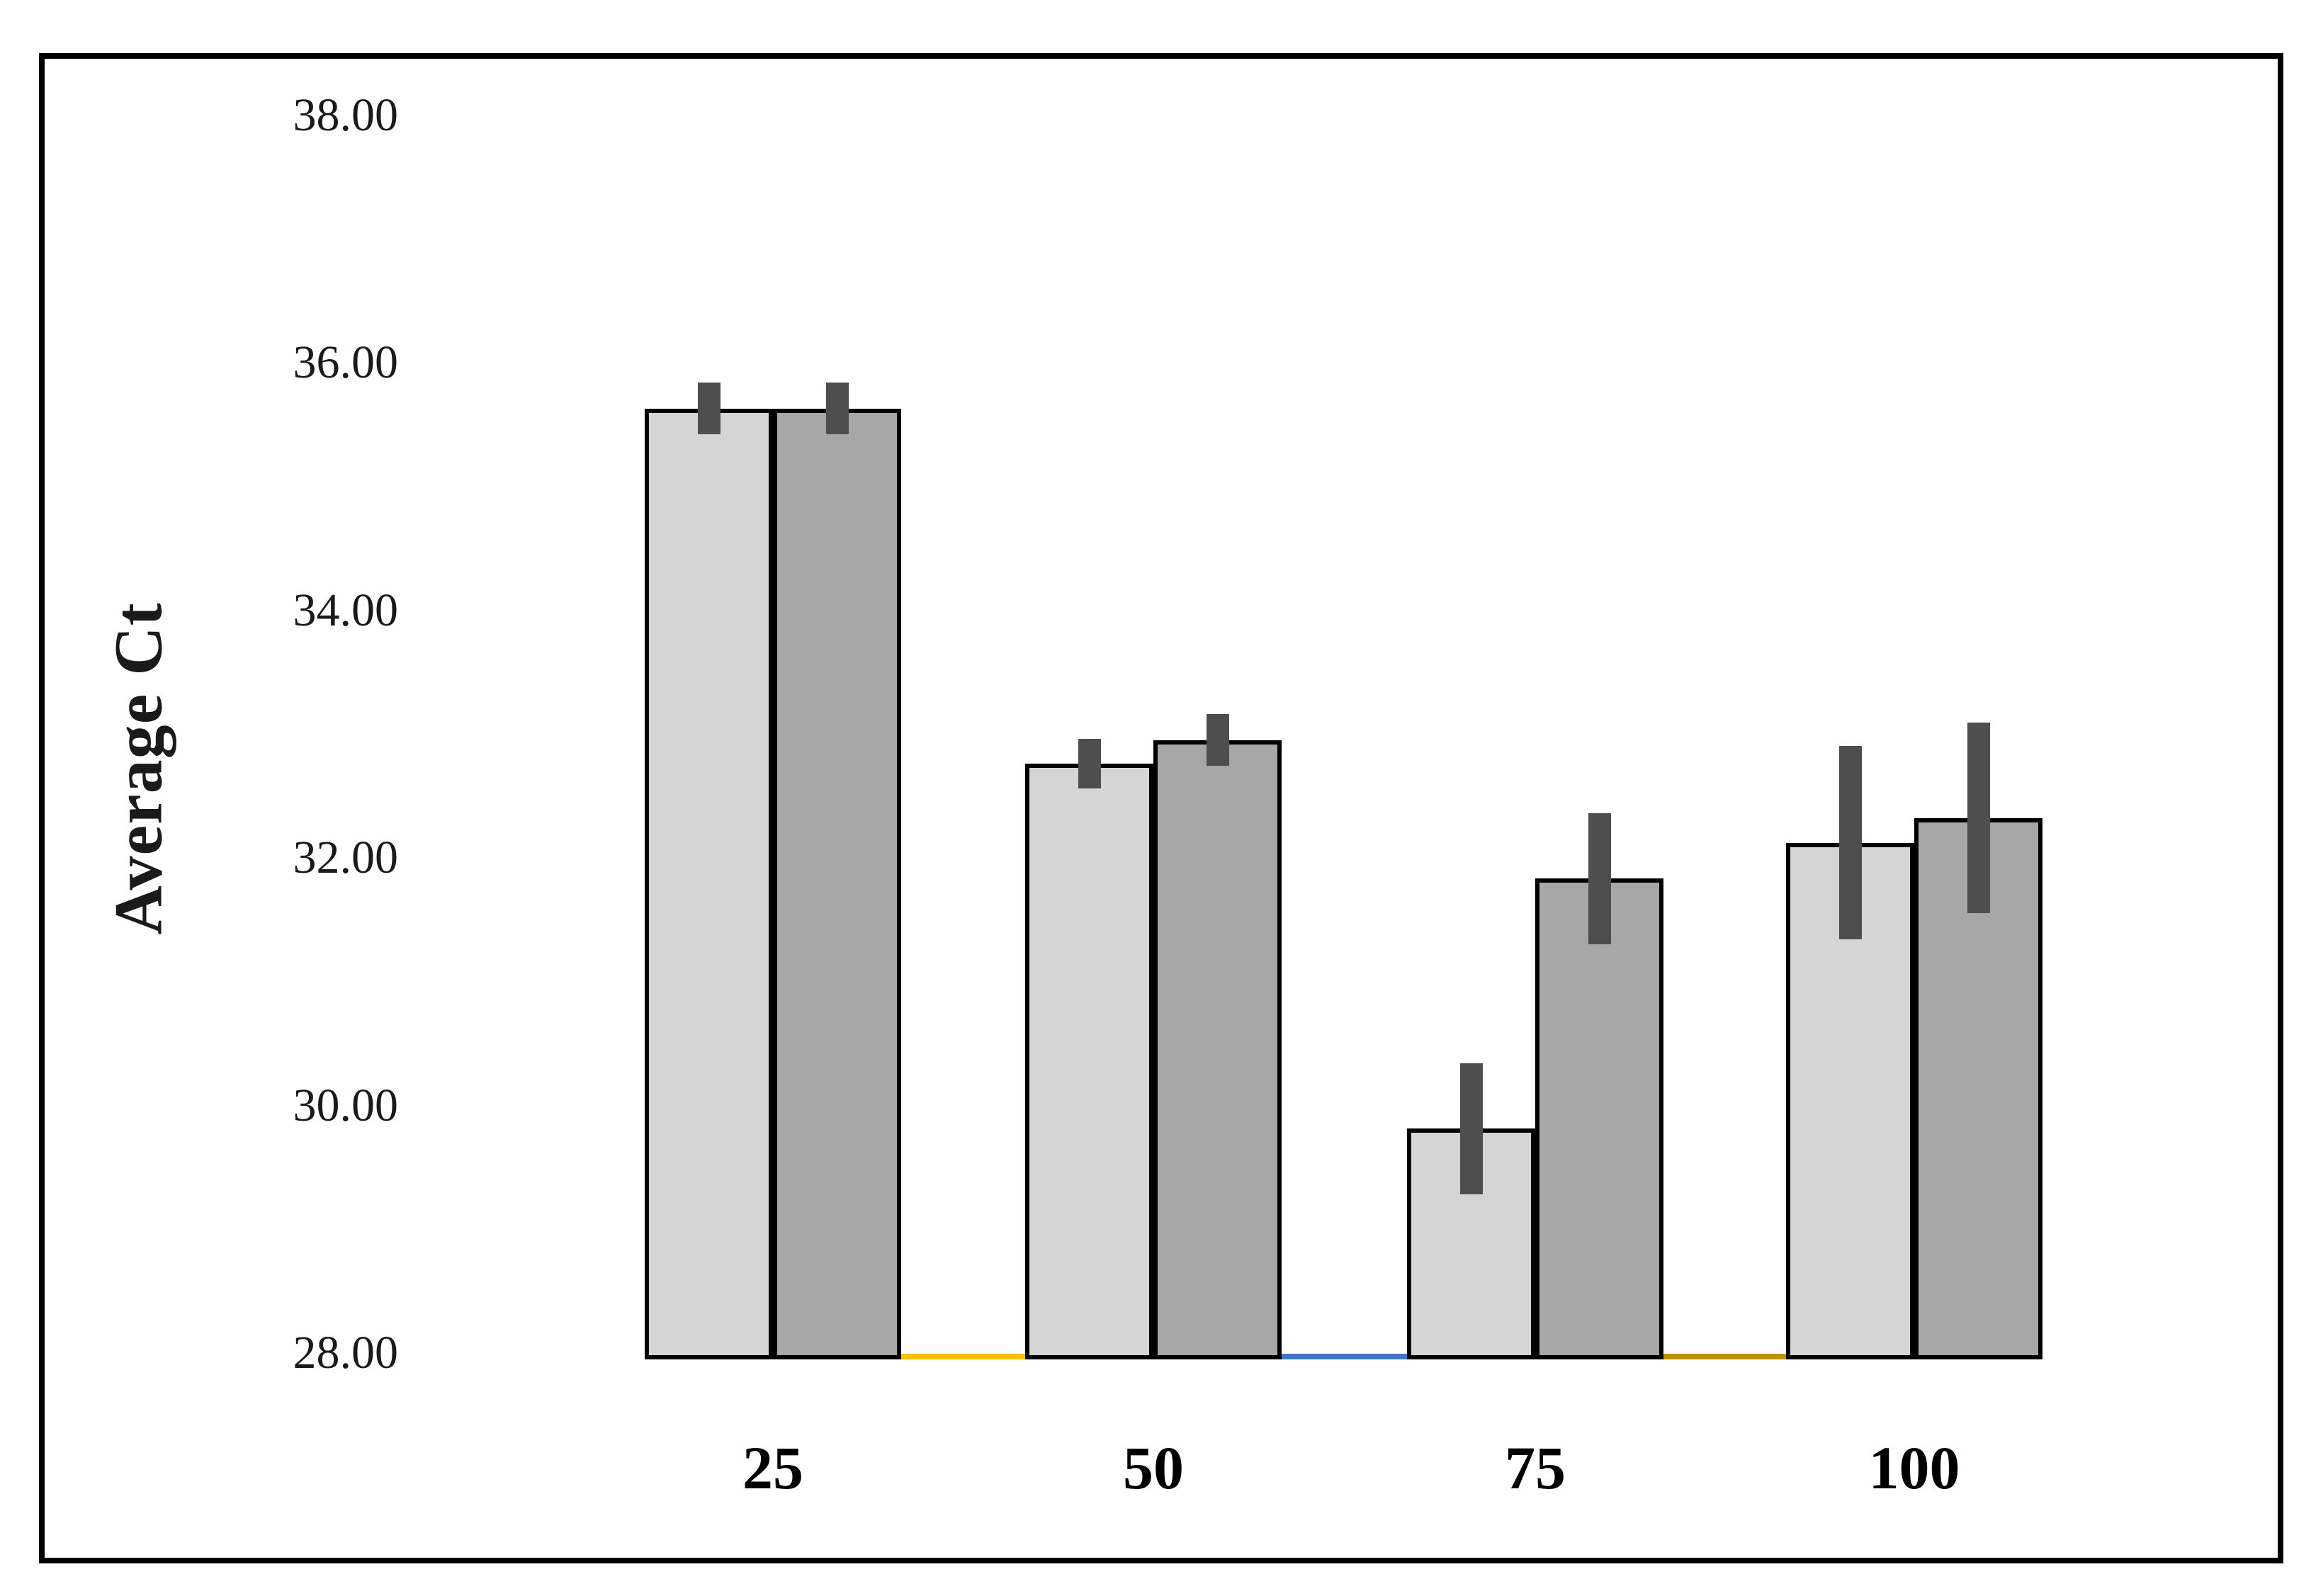 This screenshot has height=1596, width=2311. What do you see at coordinates (1914, 1468) in the screenshot?
I see `x-category-label-100: 100` at bounding box center [1914, 1468].